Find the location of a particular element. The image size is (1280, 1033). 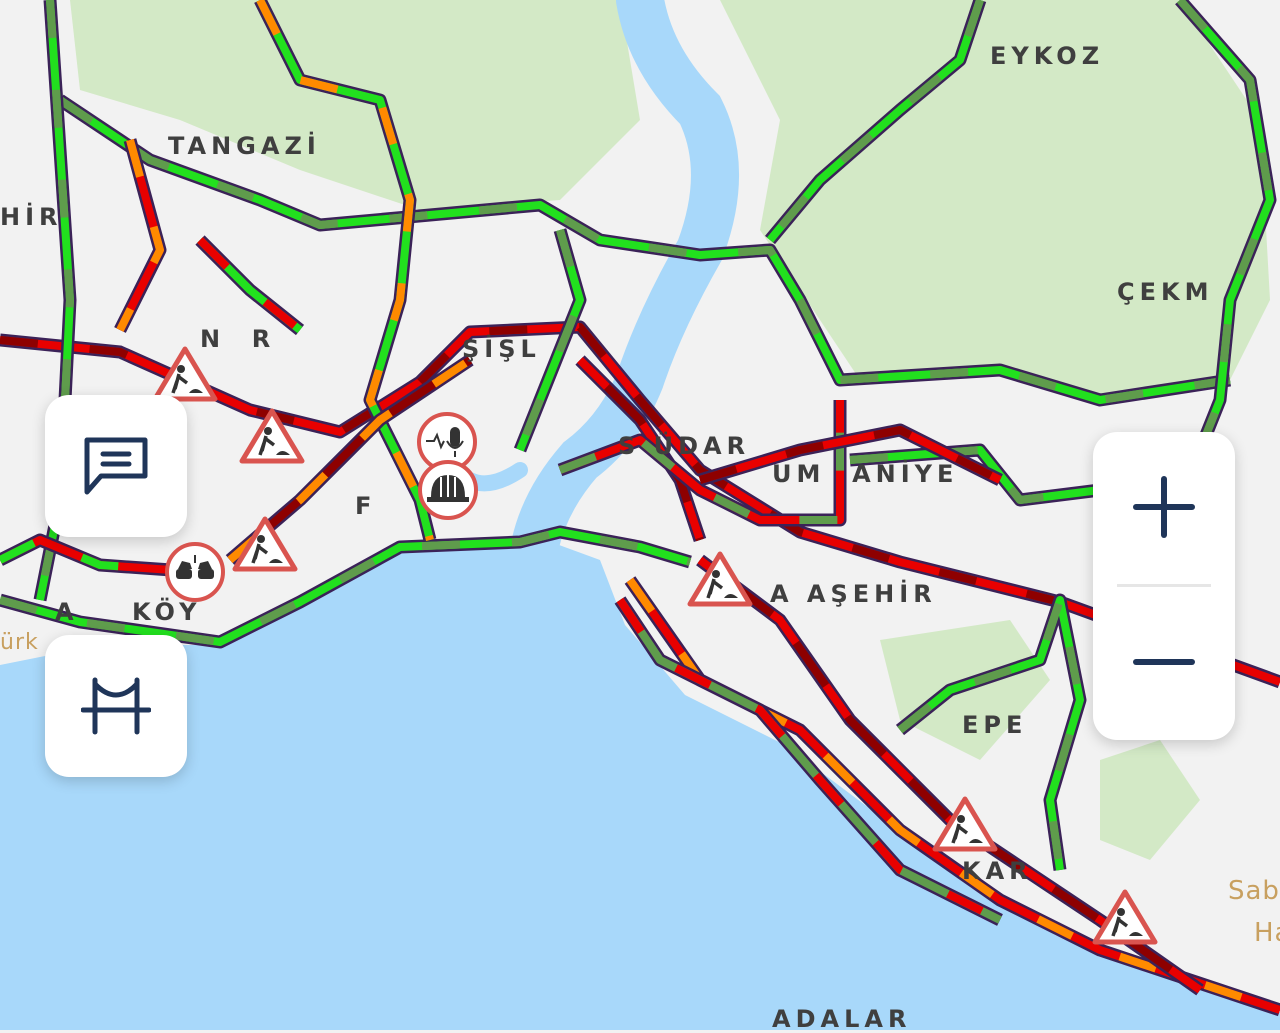

district-label: ADALAR is located at coordinates (842, 1019).